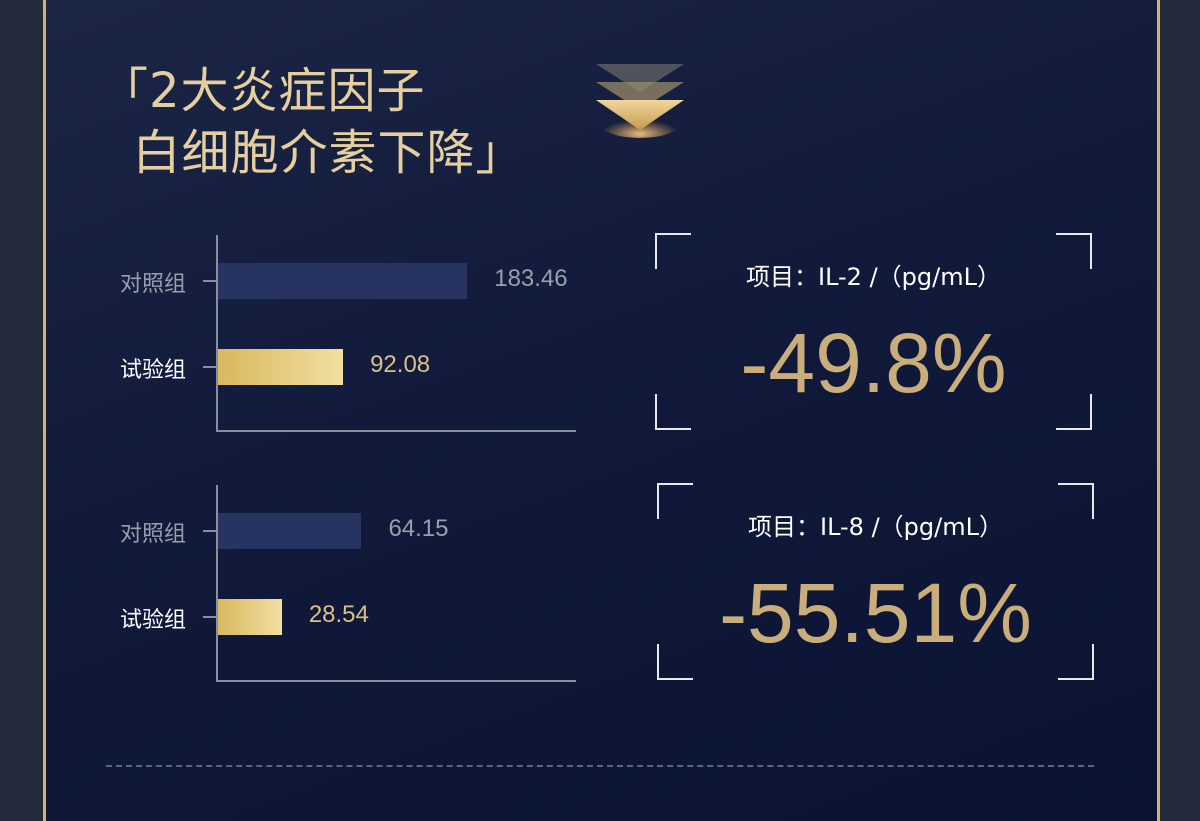  What do you see at coordinates (338, 614) in the screenshot?
I see `value-label: 28.54` at bounding box center [338, 614].